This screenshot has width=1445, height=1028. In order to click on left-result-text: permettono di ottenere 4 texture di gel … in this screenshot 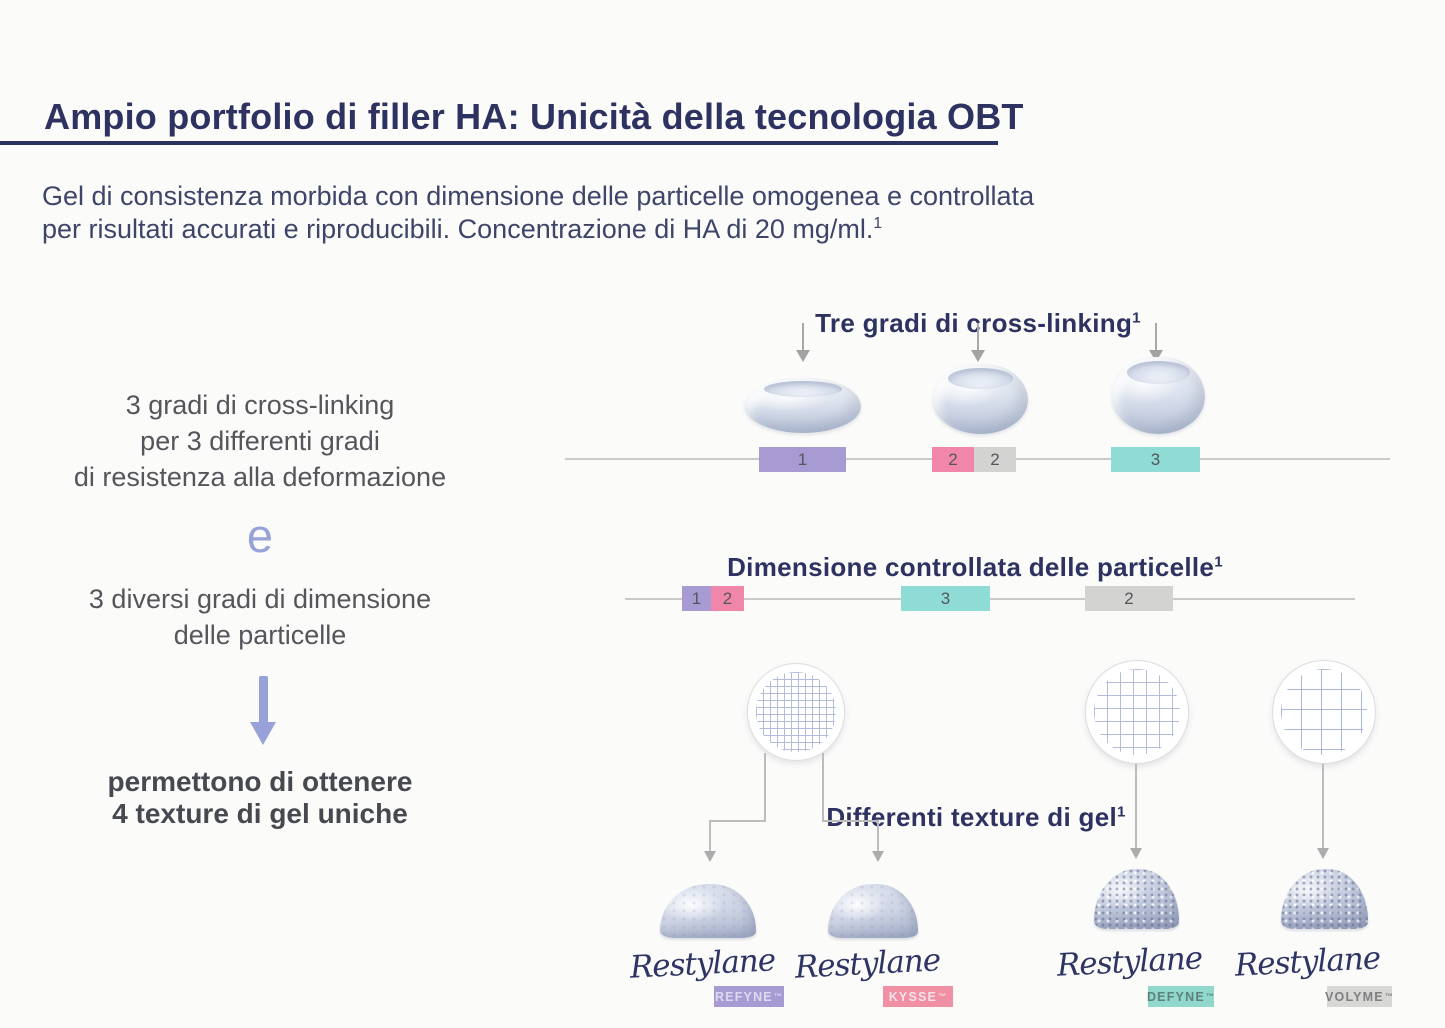, I will do `click(260, 798)`.